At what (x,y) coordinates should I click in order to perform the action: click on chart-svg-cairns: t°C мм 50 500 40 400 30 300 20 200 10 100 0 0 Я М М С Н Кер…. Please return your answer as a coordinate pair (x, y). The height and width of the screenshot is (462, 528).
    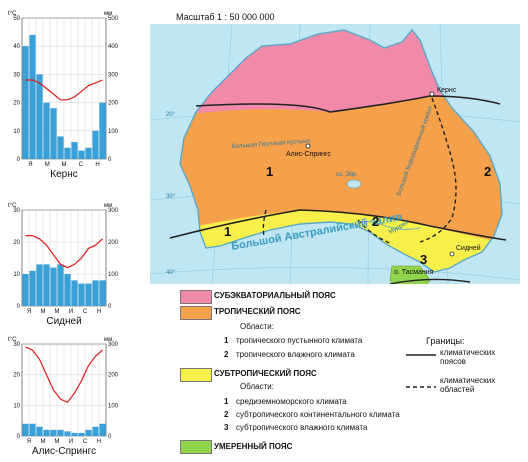
    Looking at the image, I should click on (63, 95).